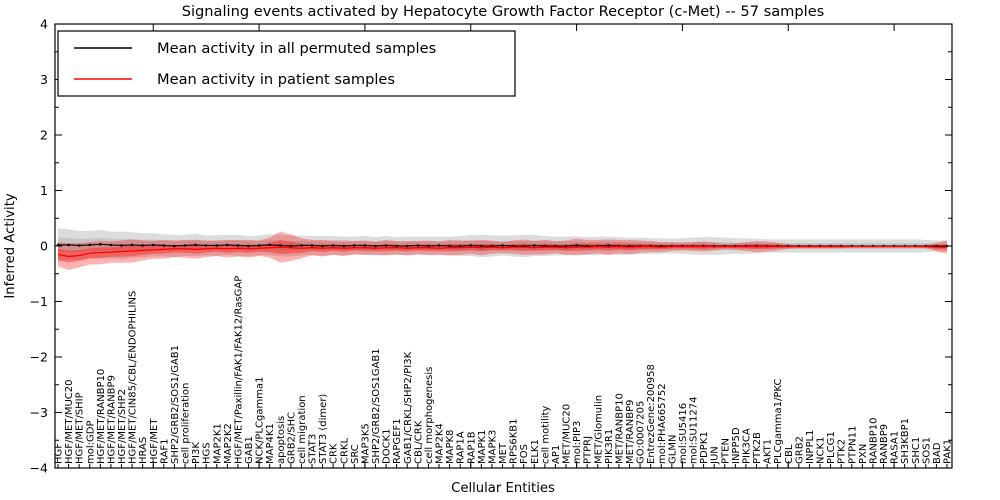 The image size is (1000, 500). I want to click on x-tick-label: PIK3R1, so click(609, 446).